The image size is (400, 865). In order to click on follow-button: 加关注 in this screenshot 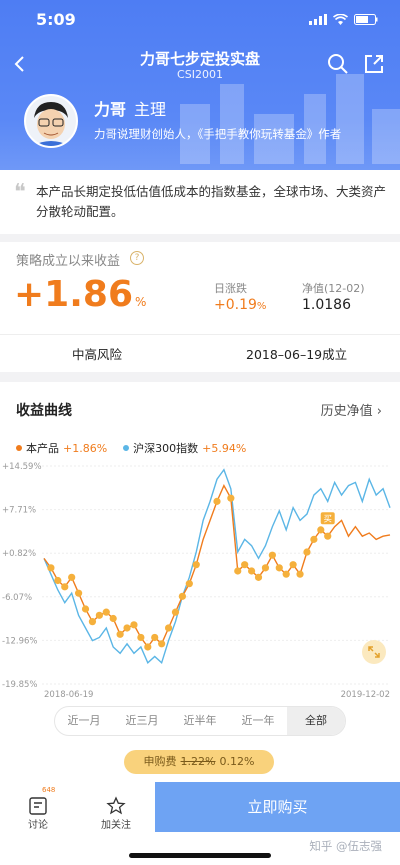, I will do `click(116, 810)`.